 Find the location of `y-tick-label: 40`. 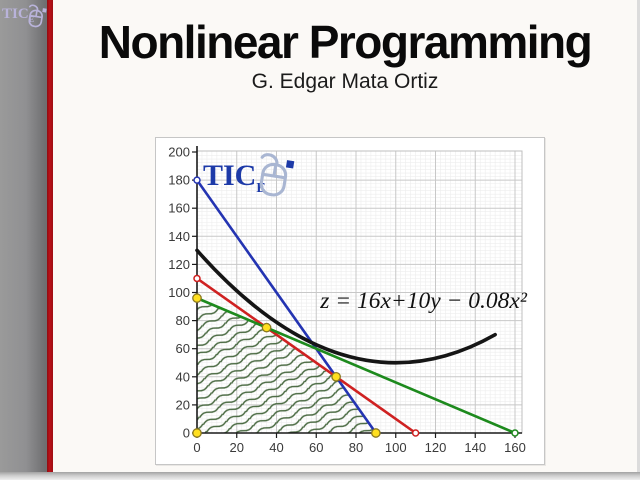

y-tick-label: 40 is located at coordinates (183, 376).